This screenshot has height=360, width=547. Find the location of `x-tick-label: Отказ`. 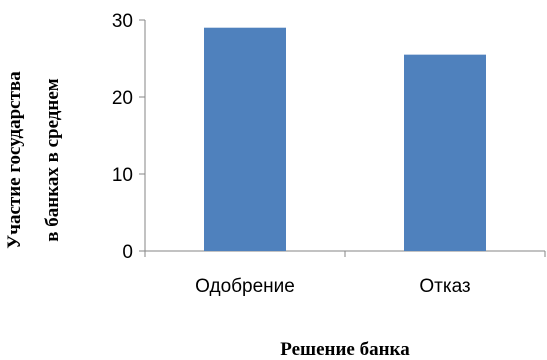

x-tick-label: Отказ is located at coordinates (444, 286).